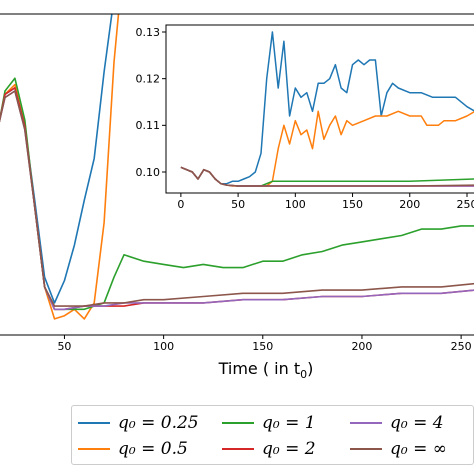  I want to click on legend-item: q₀ = 2, so click(269, 449).